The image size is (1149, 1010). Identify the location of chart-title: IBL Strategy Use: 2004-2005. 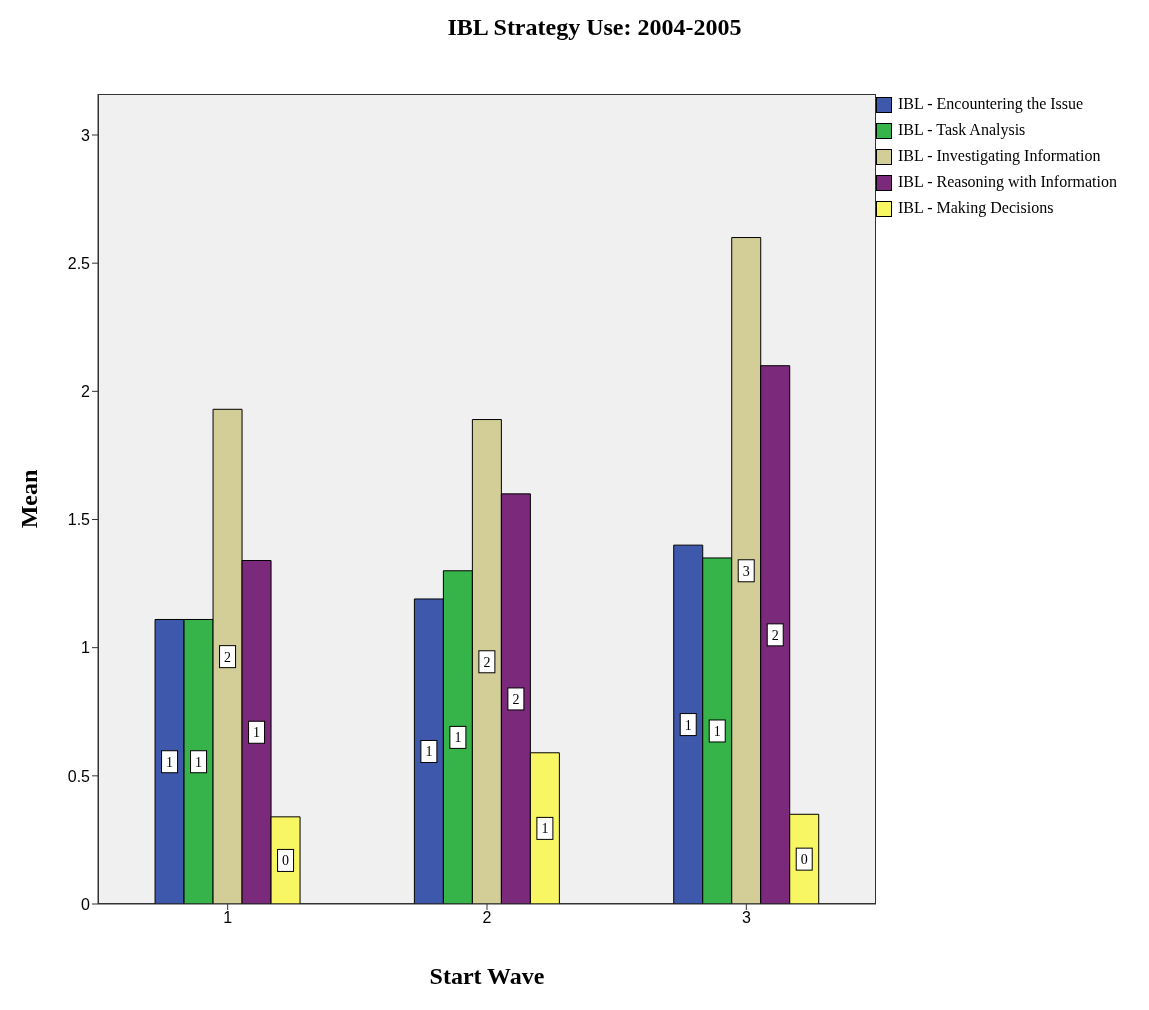
(594, 27).